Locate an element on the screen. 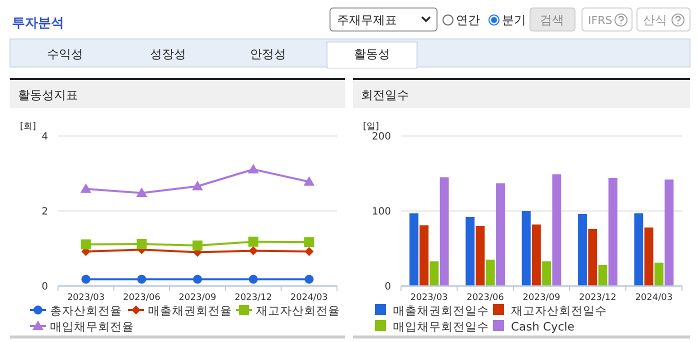 The height and width of the screenshot is (342, 697). legend-label: 재고자산회전일수 is located at coordinates (559, 311).